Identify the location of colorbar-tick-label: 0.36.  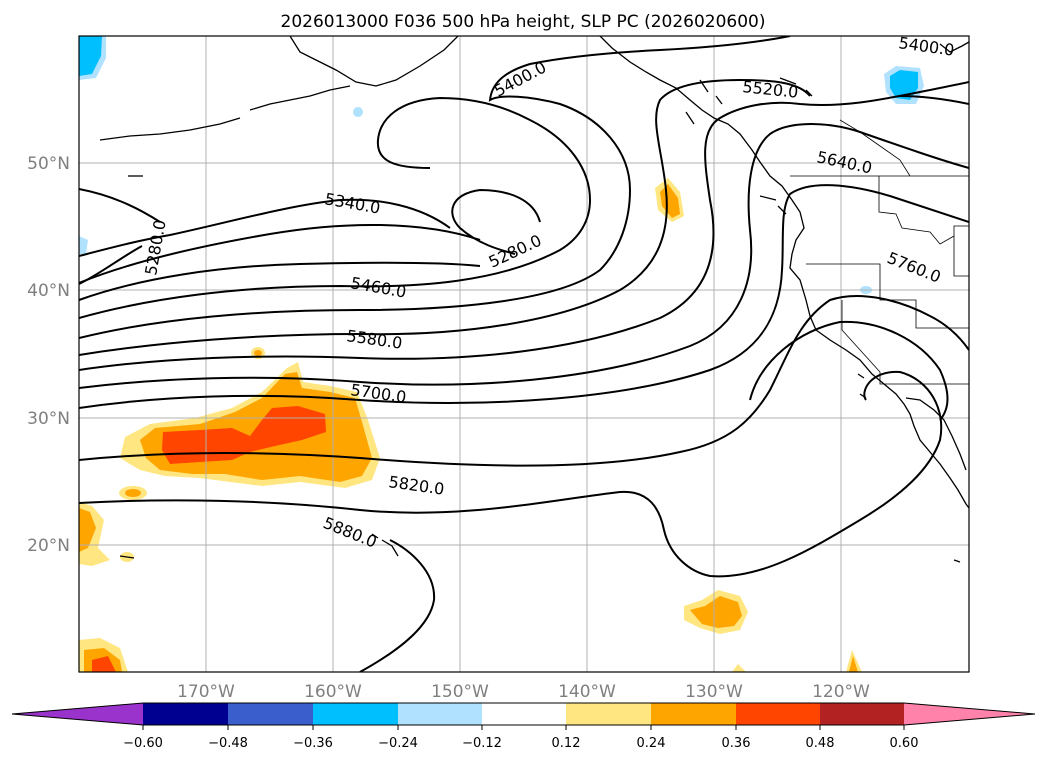
(736, 743).